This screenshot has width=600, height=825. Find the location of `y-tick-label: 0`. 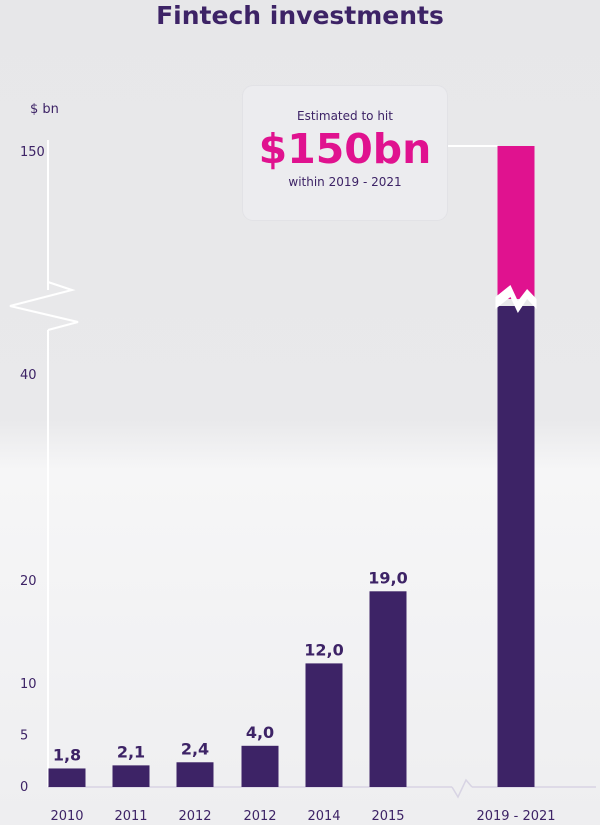

y-tick-label: 0 is located at coordinates (24, 787).